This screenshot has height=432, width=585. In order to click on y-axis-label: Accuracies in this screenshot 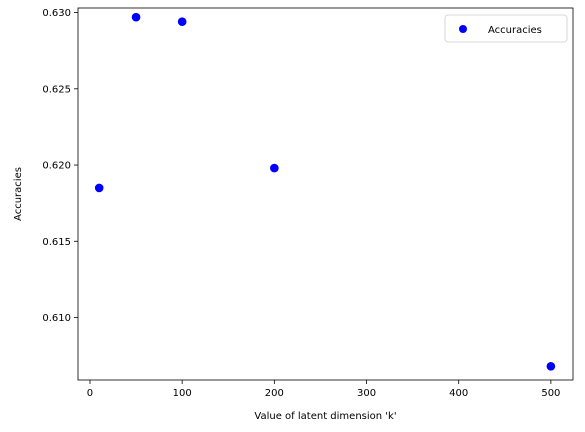, I will do `click(18, 194)`.